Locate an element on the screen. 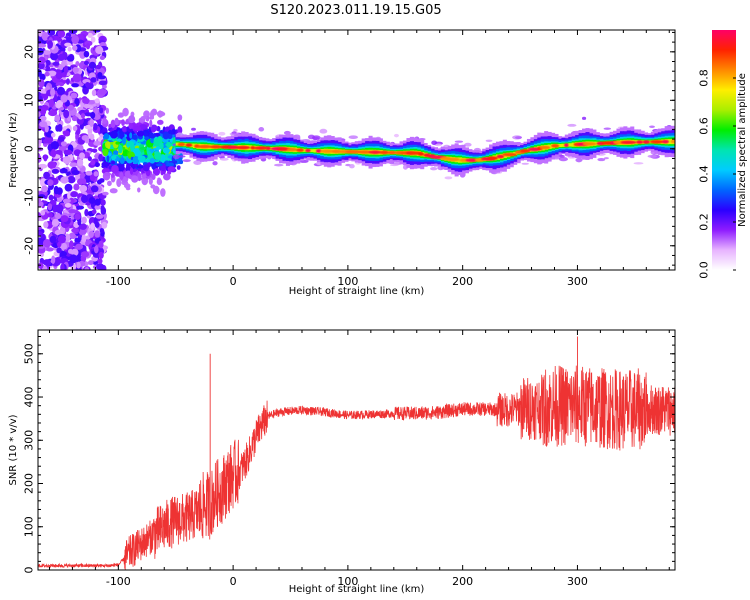  snr-y-tick-label: 300 is located at coordinates (29, 440).